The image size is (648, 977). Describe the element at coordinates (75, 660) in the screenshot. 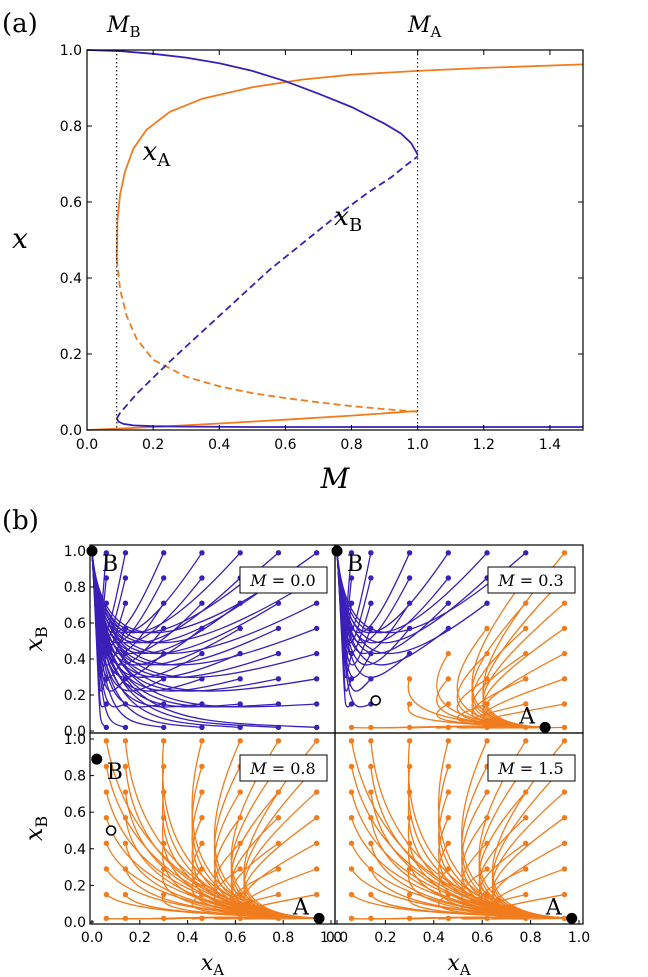

I see `y-tick-label: 0.4` at that location.